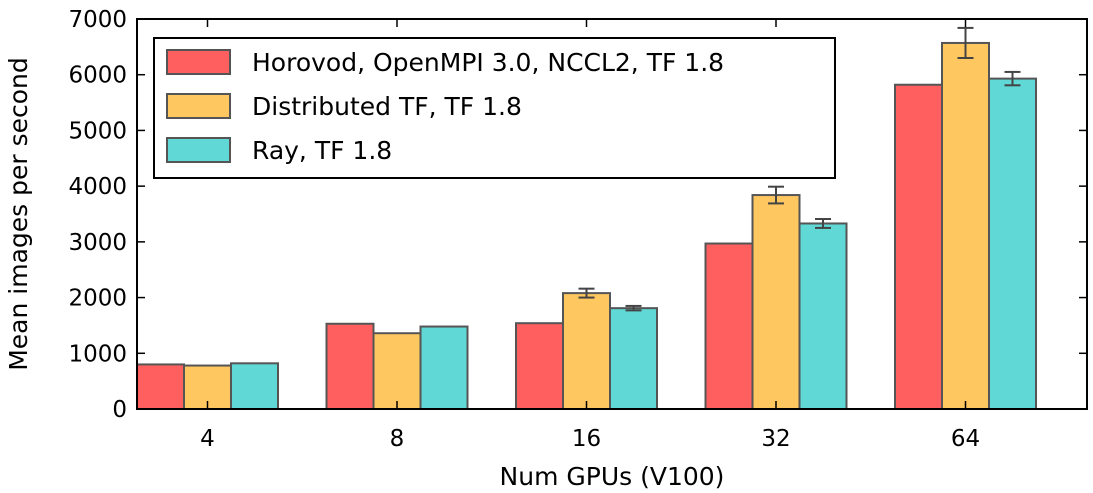 This screenshot has width=1093, height=493. I want to click on y-tick-label: 0, so click(119, 410).